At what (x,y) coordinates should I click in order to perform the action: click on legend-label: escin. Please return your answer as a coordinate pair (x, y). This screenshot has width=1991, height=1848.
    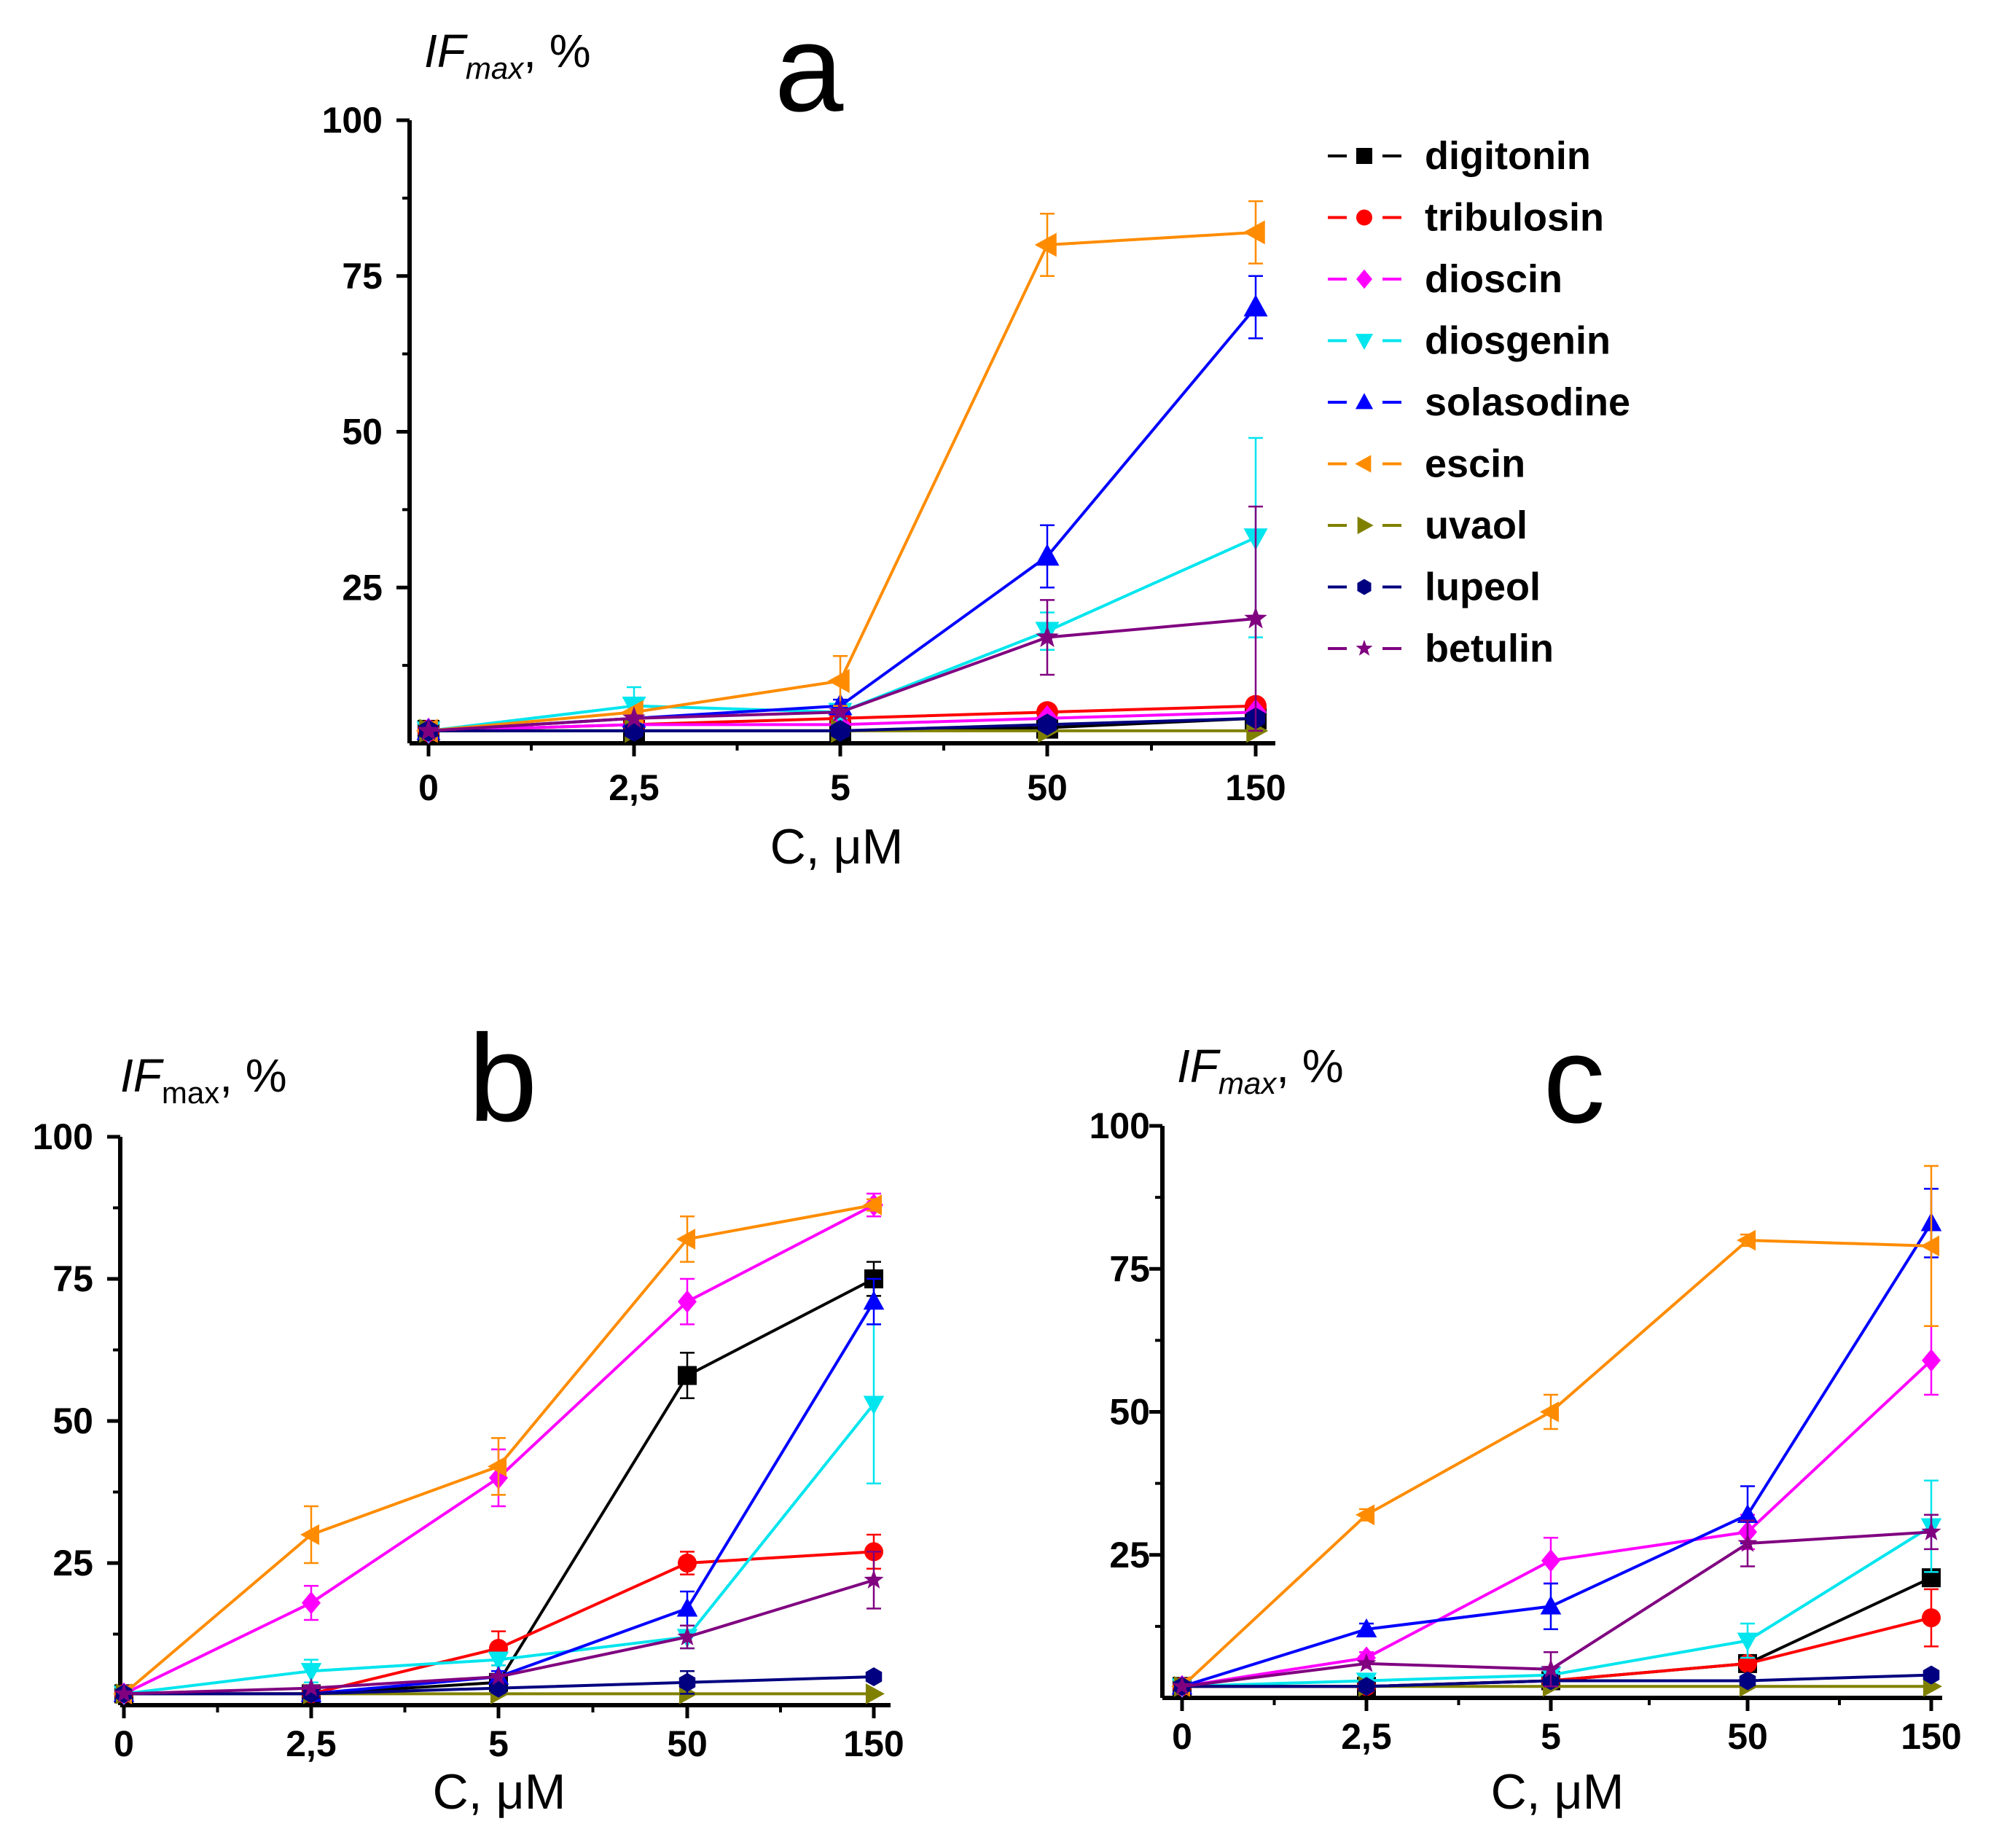
    Looking at the image, I should click on (1475, 464).